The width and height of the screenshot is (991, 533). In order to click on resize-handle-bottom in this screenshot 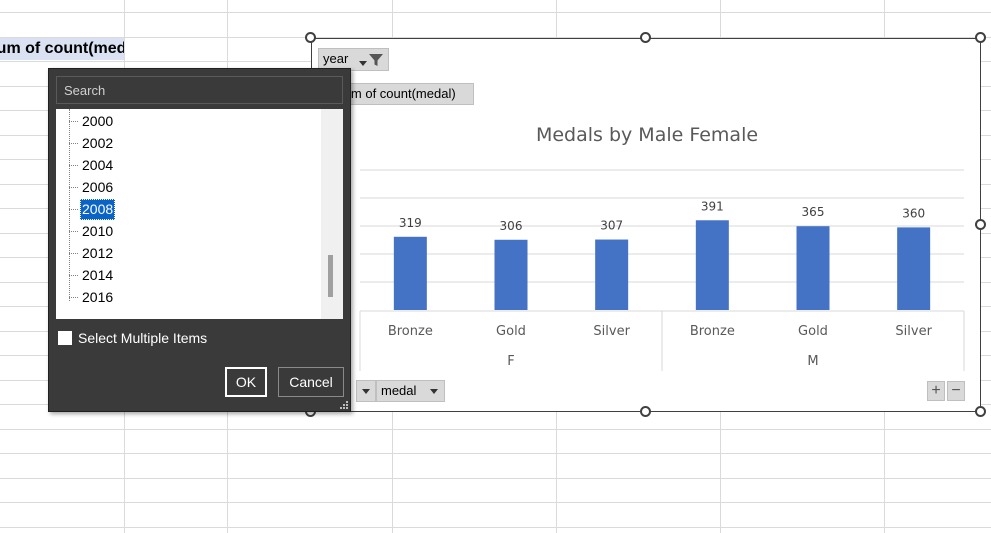, I will do `click(645, 411)`.